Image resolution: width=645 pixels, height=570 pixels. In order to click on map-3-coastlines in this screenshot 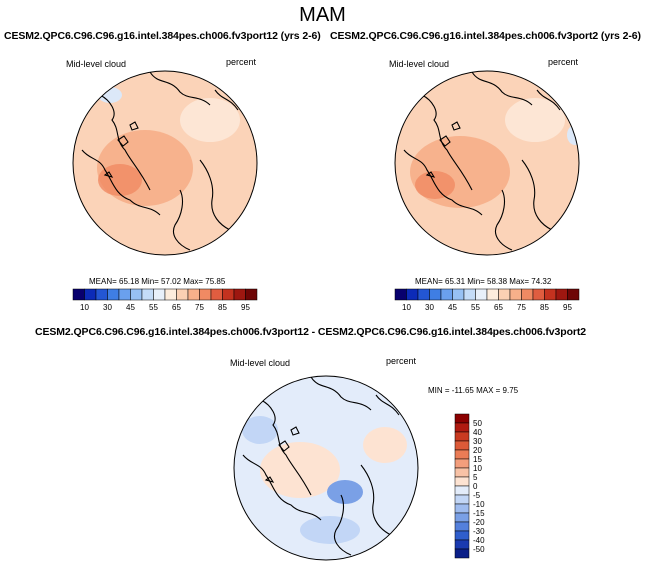, I will do `click(321, 466)`.